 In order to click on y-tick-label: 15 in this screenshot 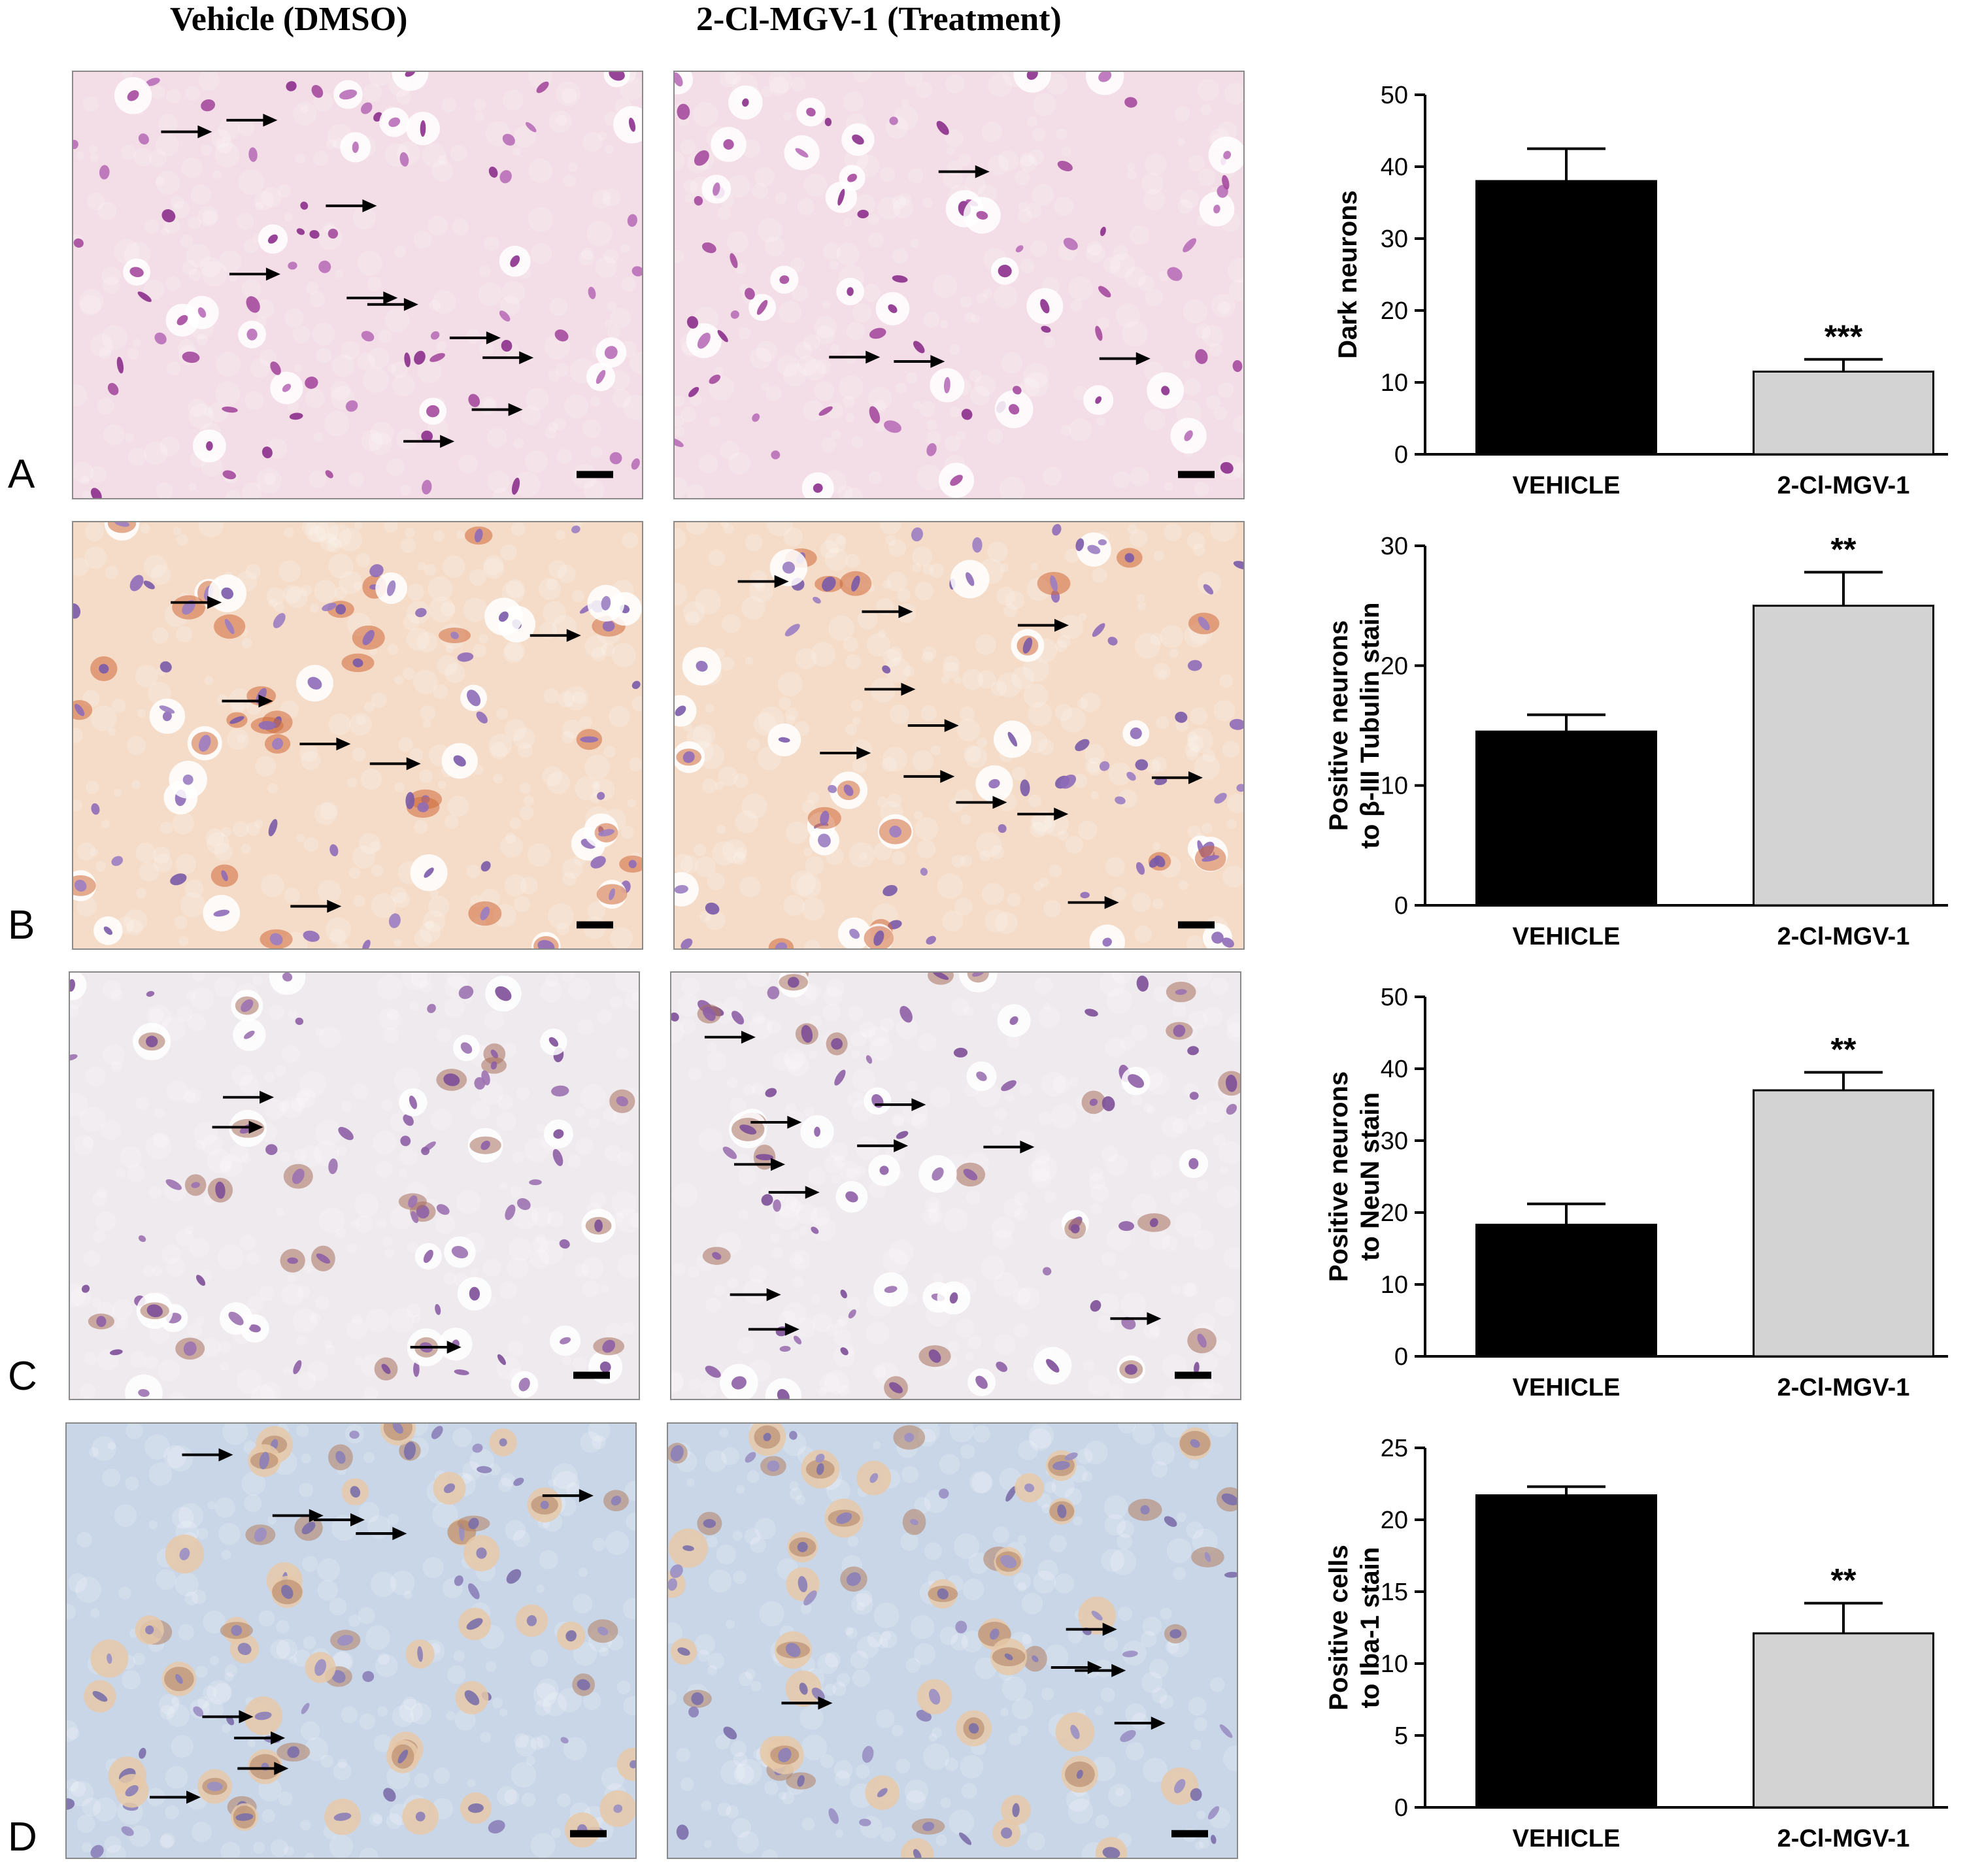, I will do `click(1395, 1593)`.